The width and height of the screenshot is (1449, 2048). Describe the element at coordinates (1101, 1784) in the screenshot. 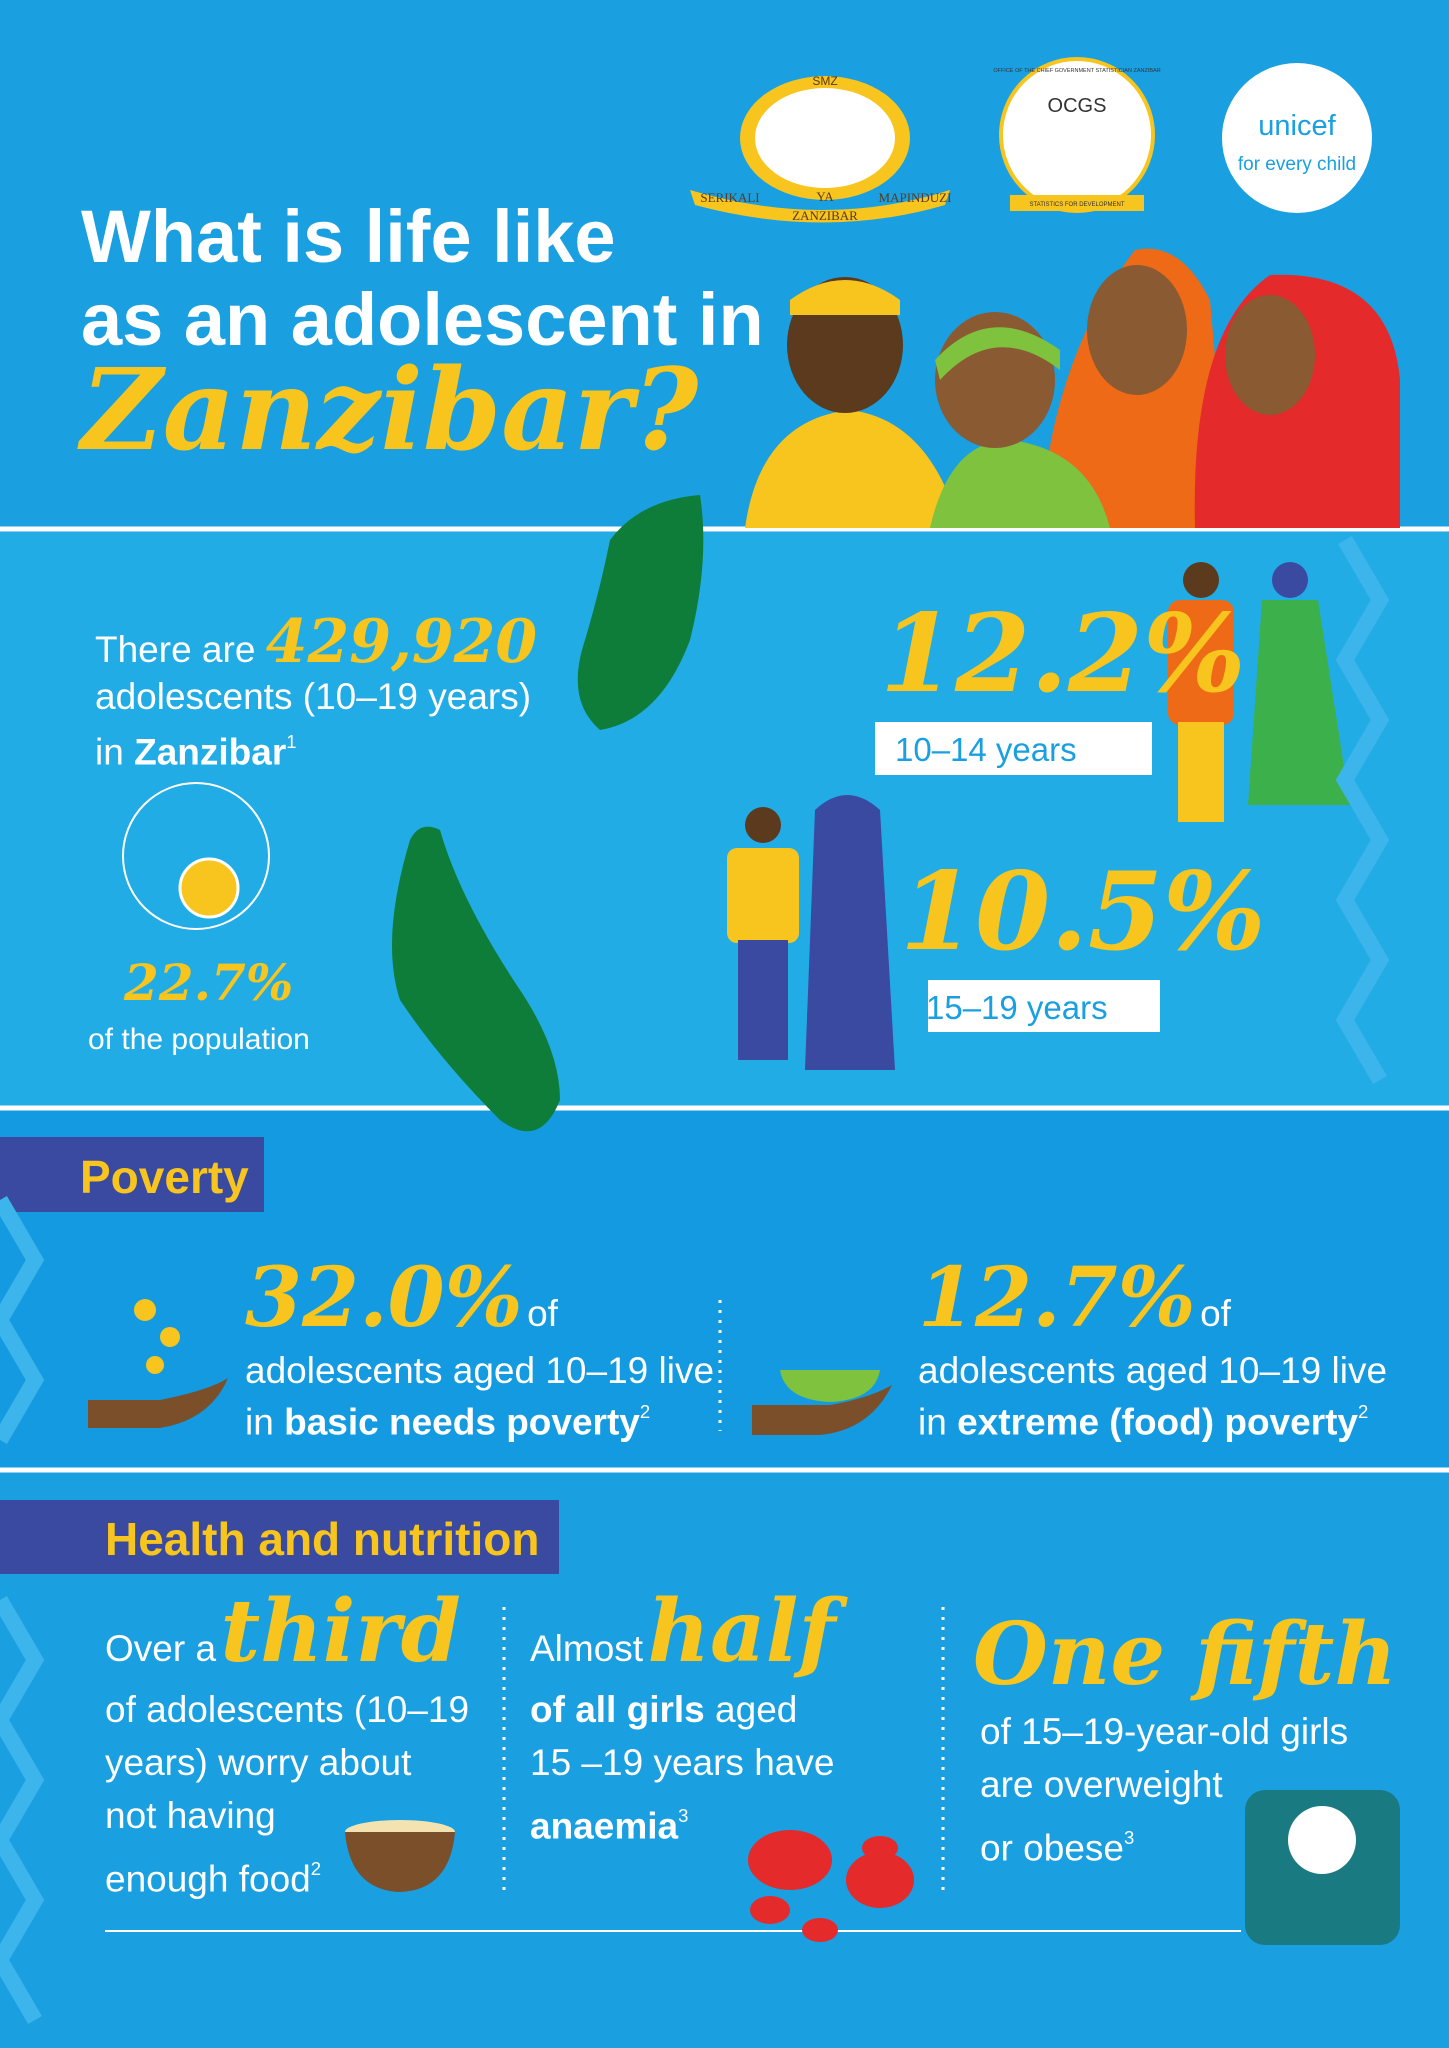

I see `text: are overweight` at that location.